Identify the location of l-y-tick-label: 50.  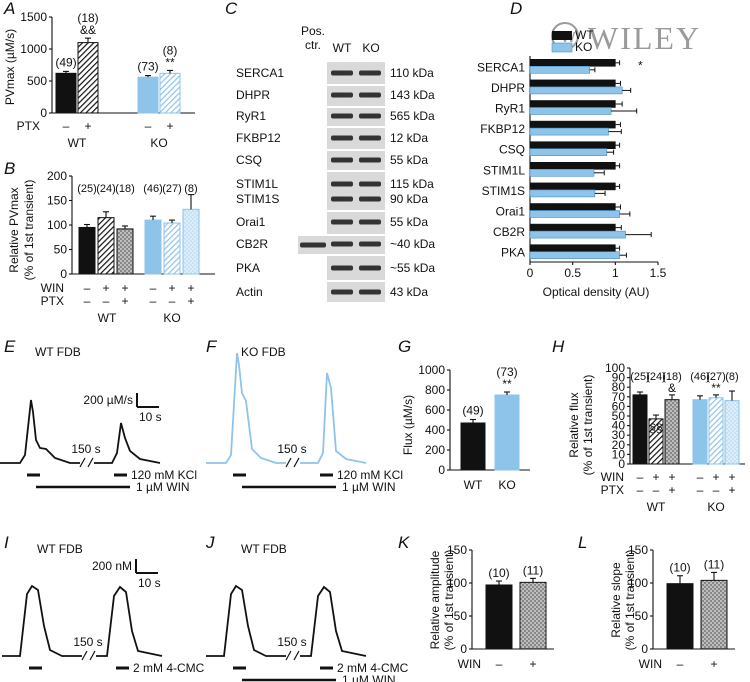
(642, 616).